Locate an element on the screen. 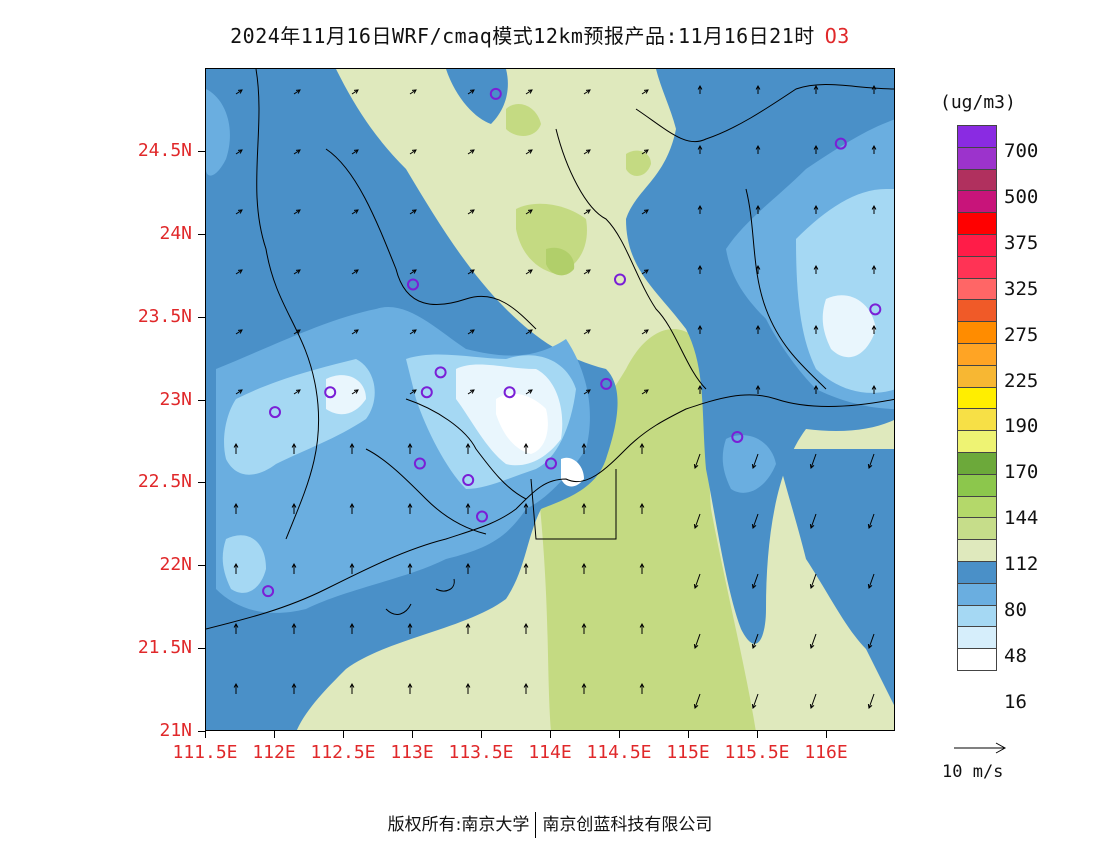  lon-label: 115E is located at coordinates (688, 752).